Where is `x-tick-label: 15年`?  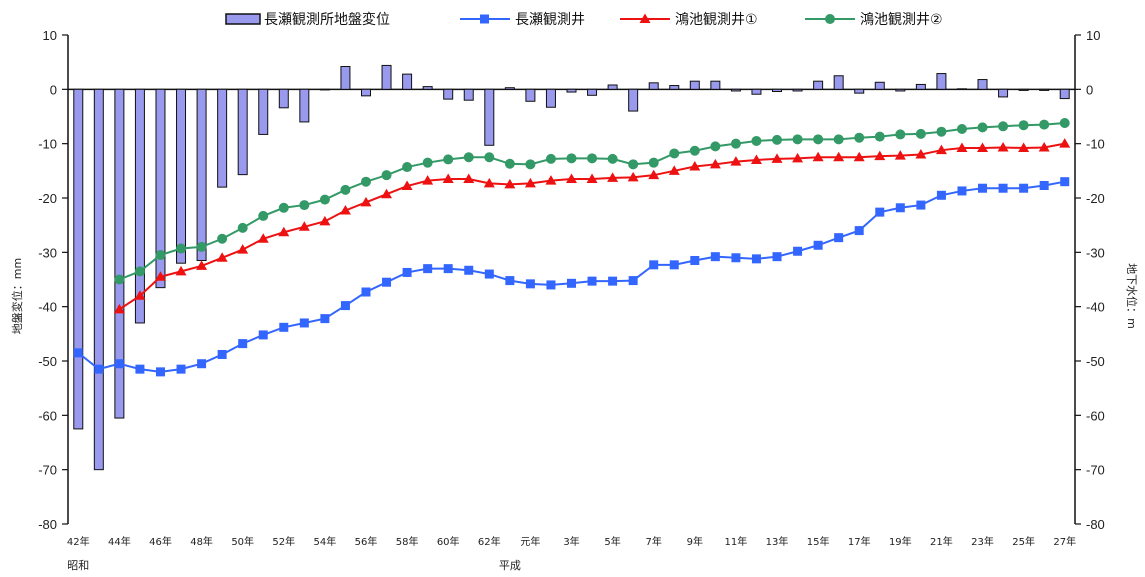 x-tick-label: 15年 is located at coordinates (818, 541).